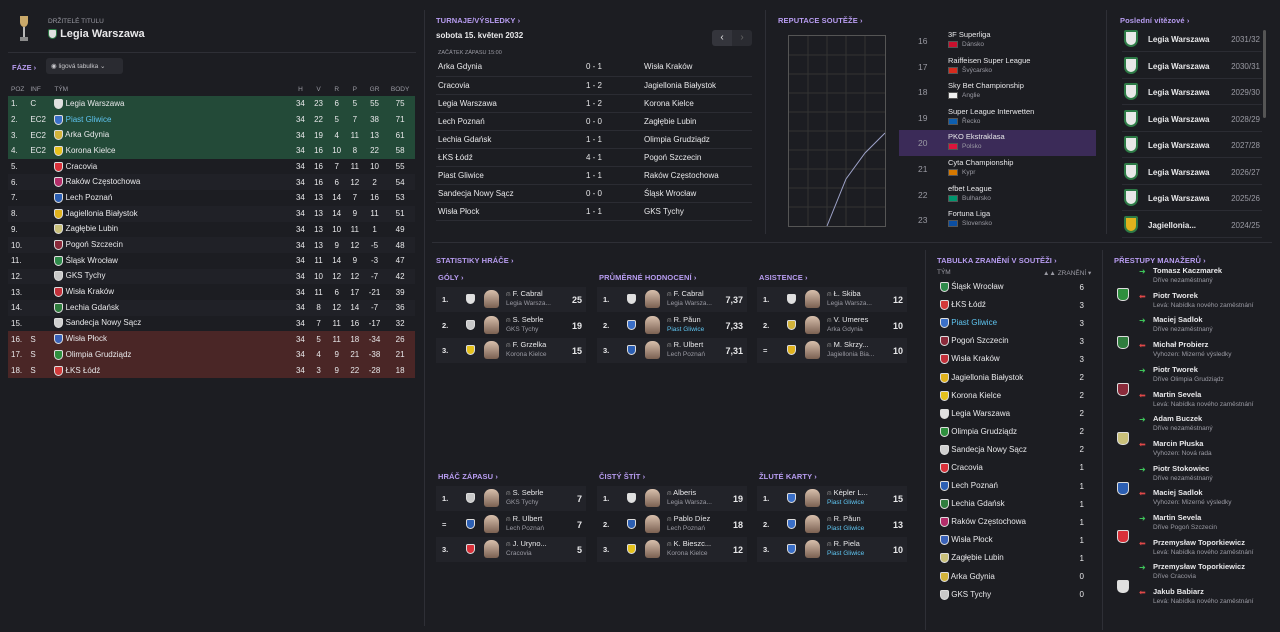 The height and width of the screenshot is (632, 1280). What do you see at coordinates (506, 158) in the screenshot?
I see `home-team: ŁKS Łódź` at bounding box center [506, 158].